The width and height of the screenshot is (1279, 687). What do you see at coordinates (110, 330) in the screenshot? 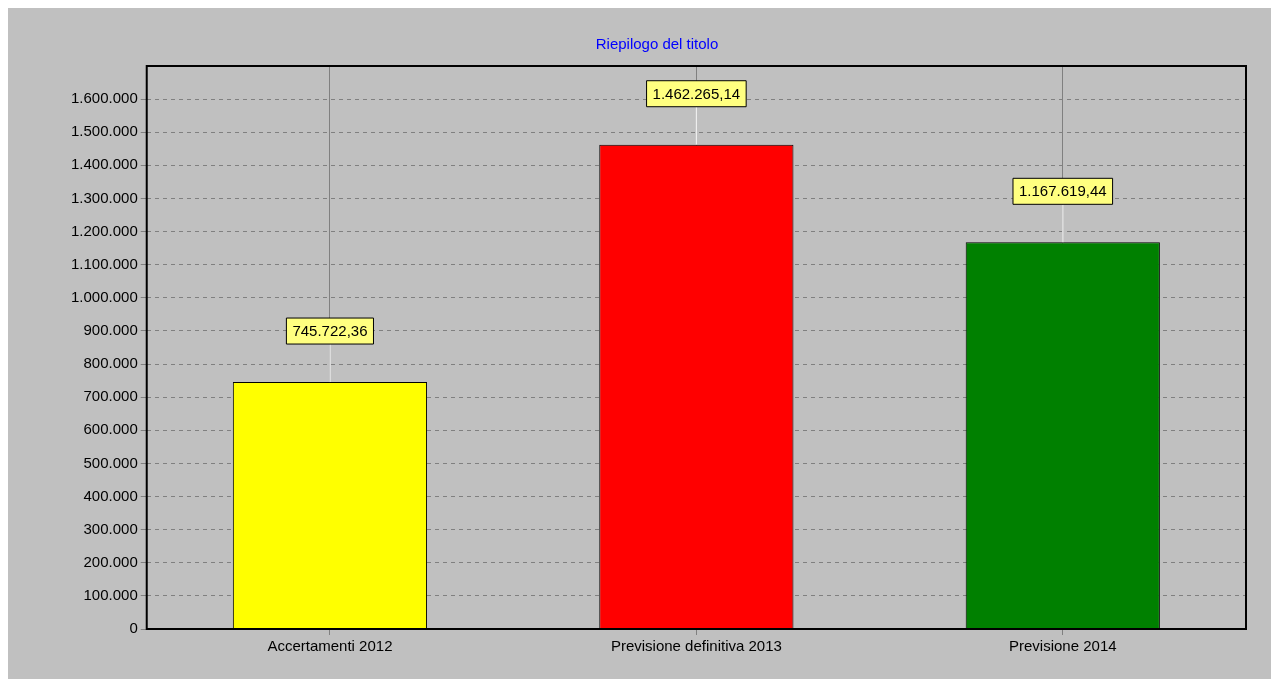
I see `y-tick-label: 900.000` at bounding box center [110, 330].